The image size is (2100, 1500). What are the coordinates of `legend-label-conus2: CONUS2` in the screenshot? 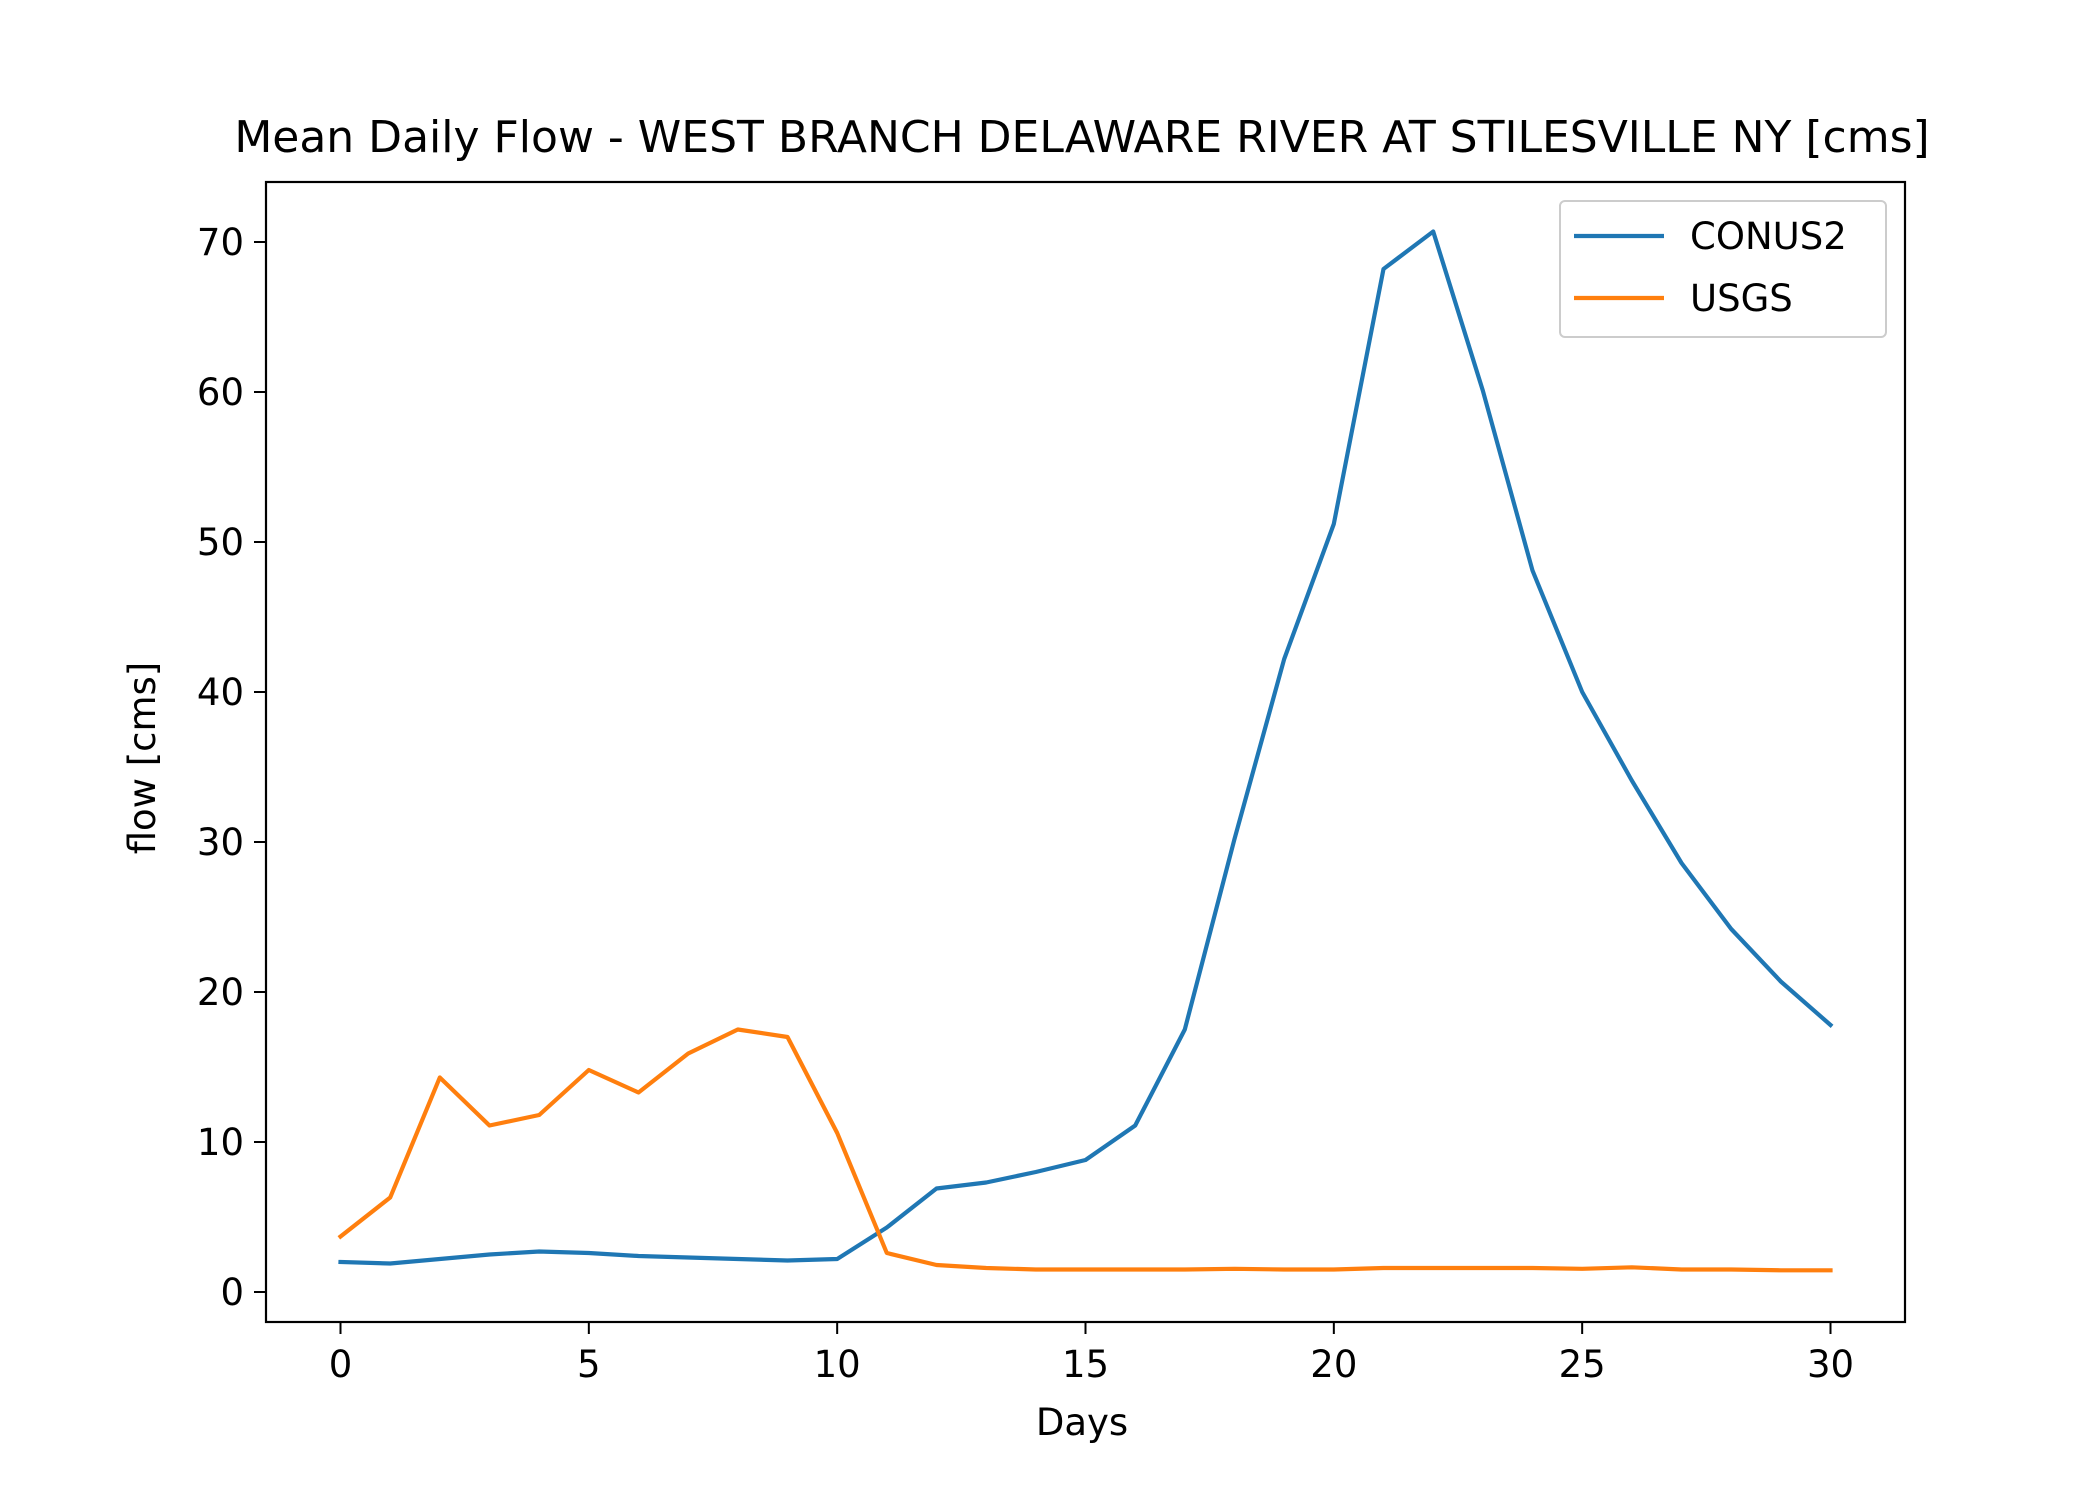 It's located at (1768, 236).